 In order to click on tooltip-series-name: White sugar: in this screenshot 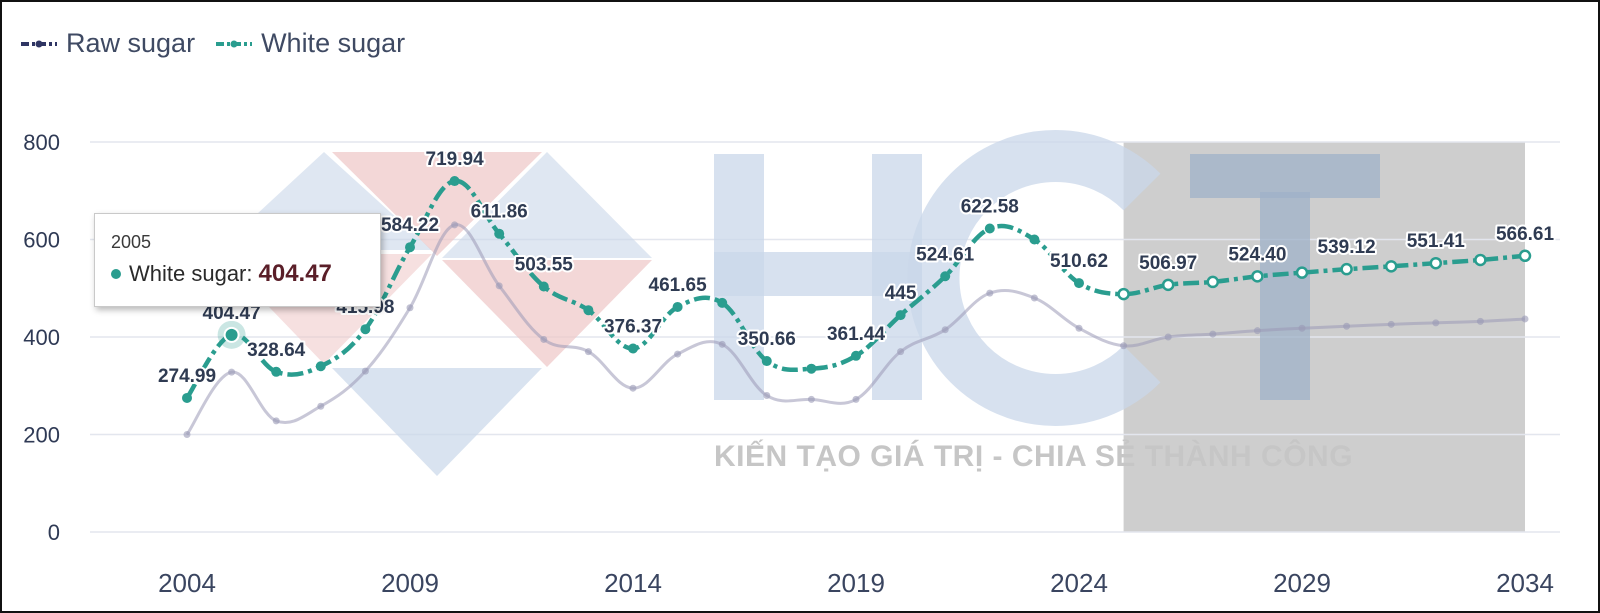, I will do `click(191, 273)`.